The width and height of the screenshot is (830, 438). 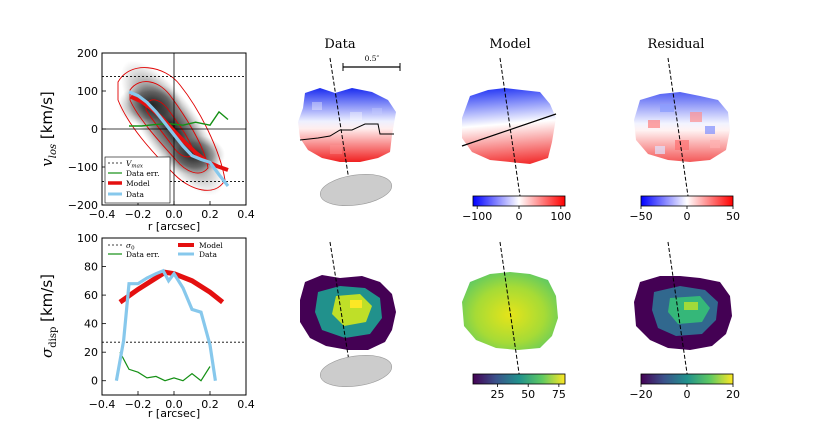 What do you see at coordinates (477, 216) in the screenshot?
I see `colorbar-tick-label: −100` at bounding box center [477, 216].